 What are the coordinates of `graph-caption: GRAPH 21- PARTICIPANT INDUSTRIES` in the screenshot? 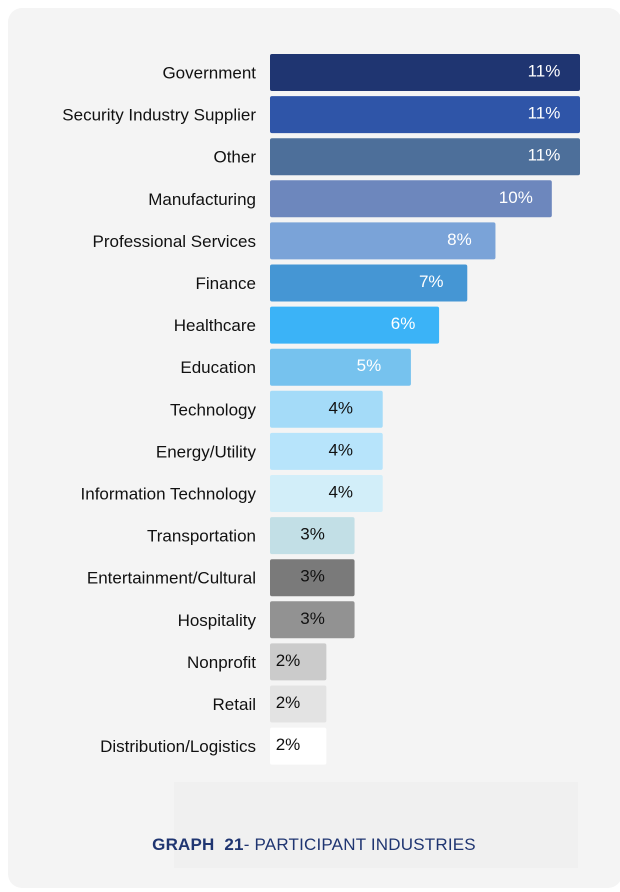 It's located at (310, 845).